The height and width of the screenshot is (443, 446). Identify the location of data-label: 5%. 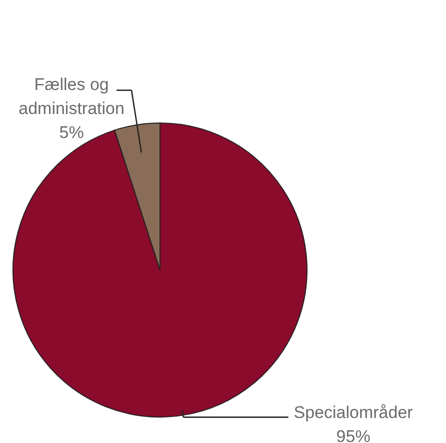
(71, 132).